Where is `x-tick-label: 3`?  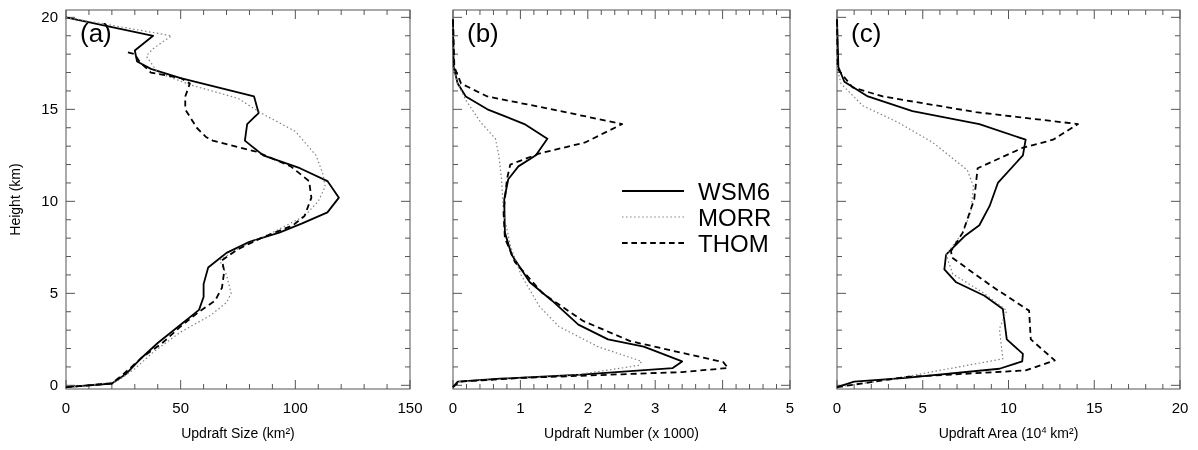 x-tick-label: 3 is located at coordinates (655, 407).